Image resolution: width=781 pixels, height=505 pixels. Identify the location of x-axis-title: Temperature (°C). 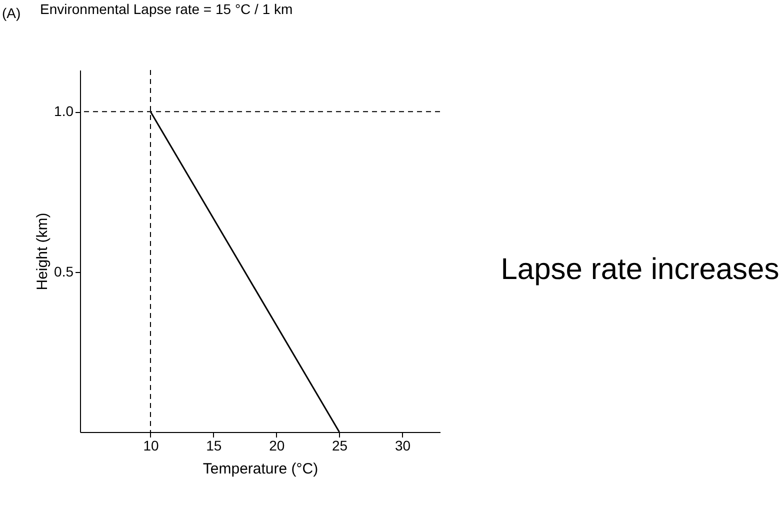
(260, 469).